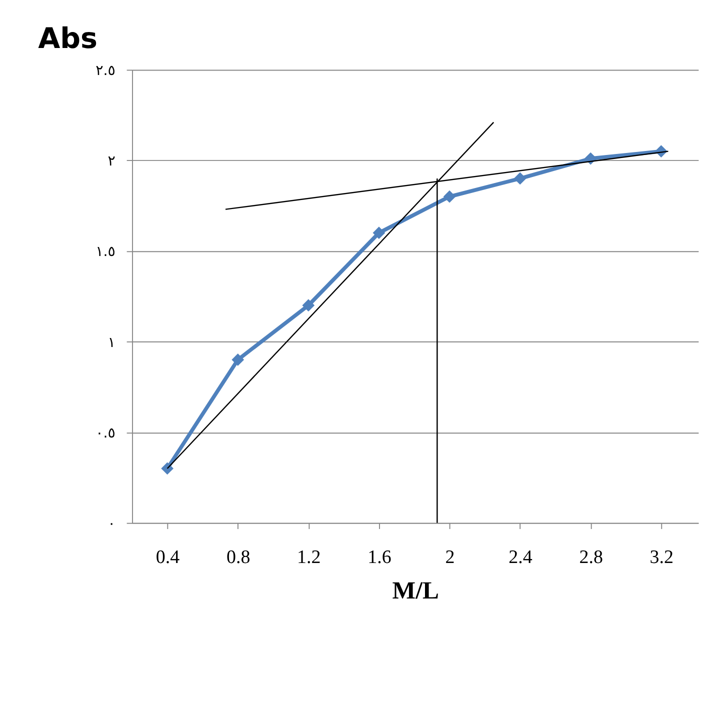  What do you see at coordinates (591, 557) in the screenshot?
I see `x-tick-label: 2.8` at bounding box center [591, 557].